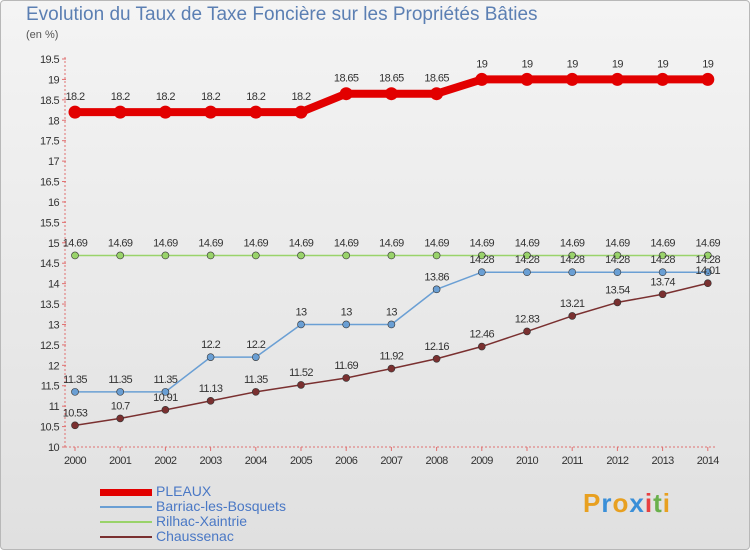 This screenshot has height=550, width=750. I want to click on legend-label: Barriac-les-Bosquets, so click(221, 506).